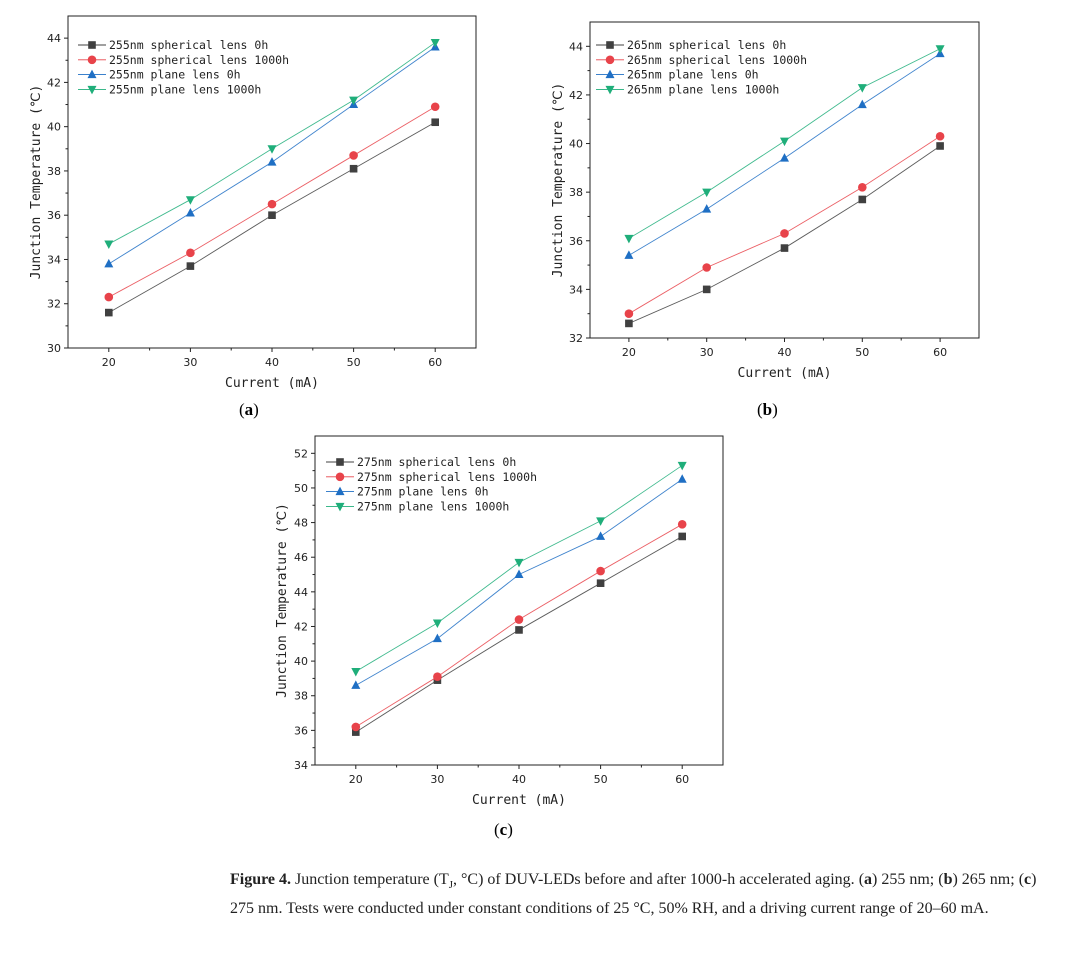 This screenshot has height=954, width=1083. I want to click on legend-label: 265nm plane lens 0h, so click(693, 75).